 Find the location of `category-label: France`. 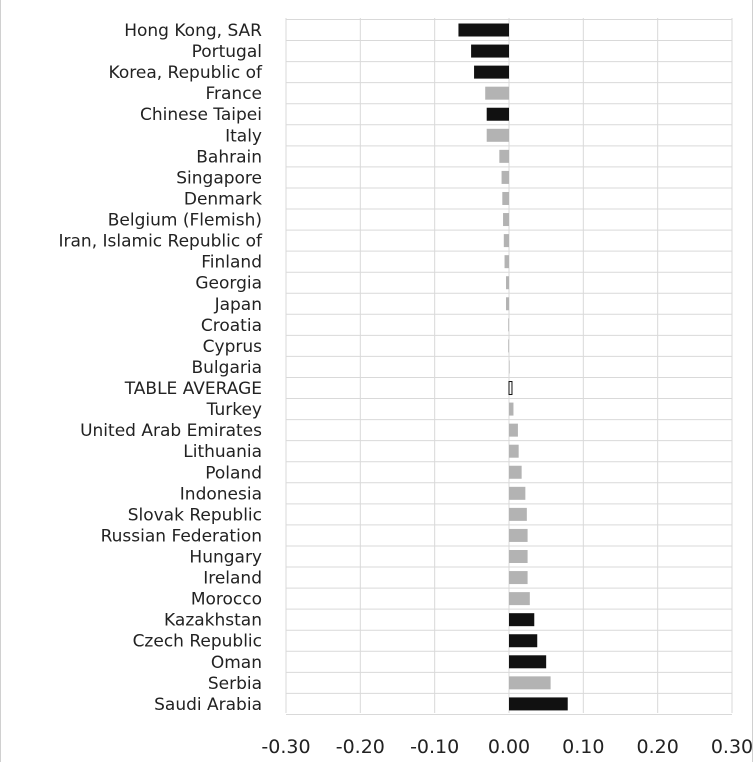

category-label: France is located at coordinates (233, 94).